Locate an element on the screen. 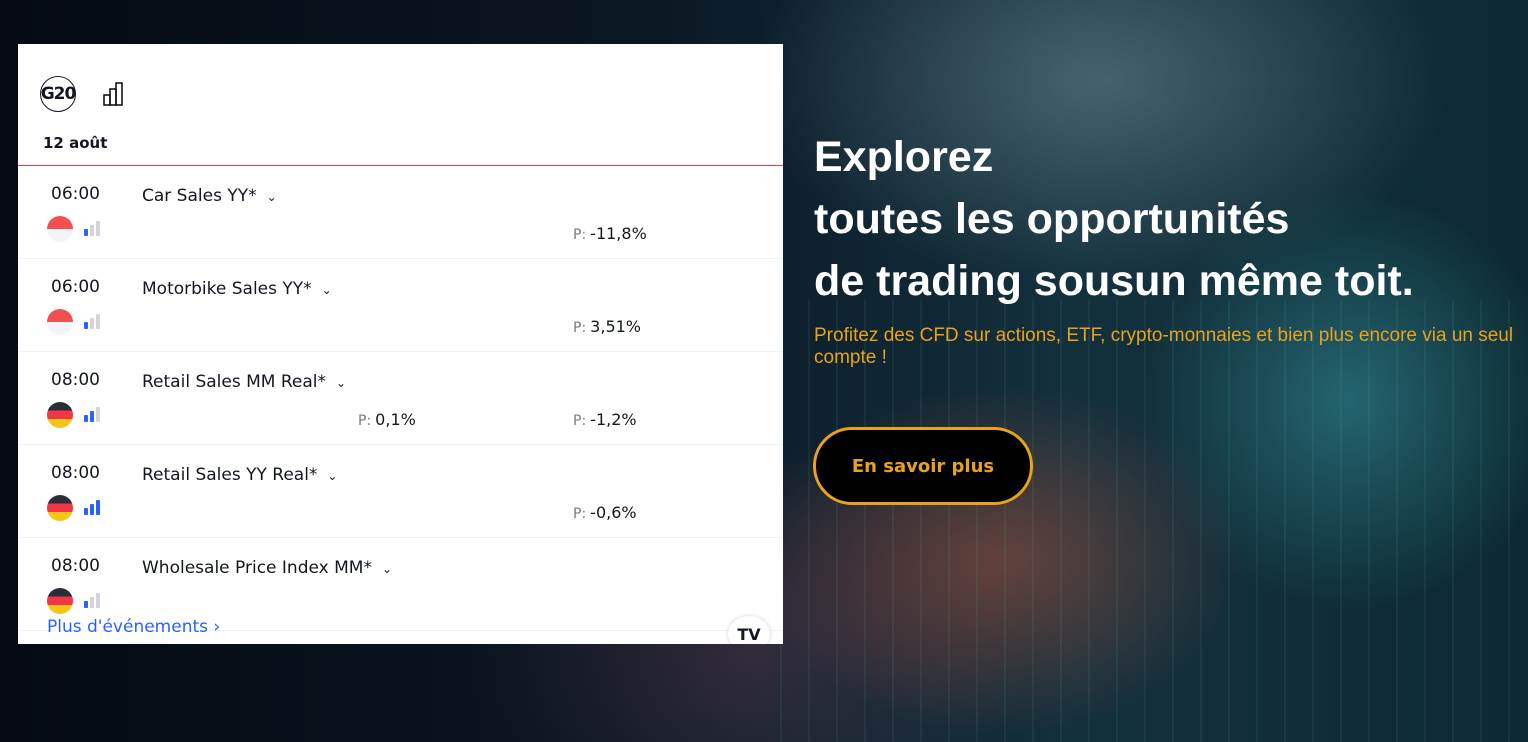 The image size is (1528, 742). event-forecast-value: P: 0,1% is located at coordinates (387, 419).